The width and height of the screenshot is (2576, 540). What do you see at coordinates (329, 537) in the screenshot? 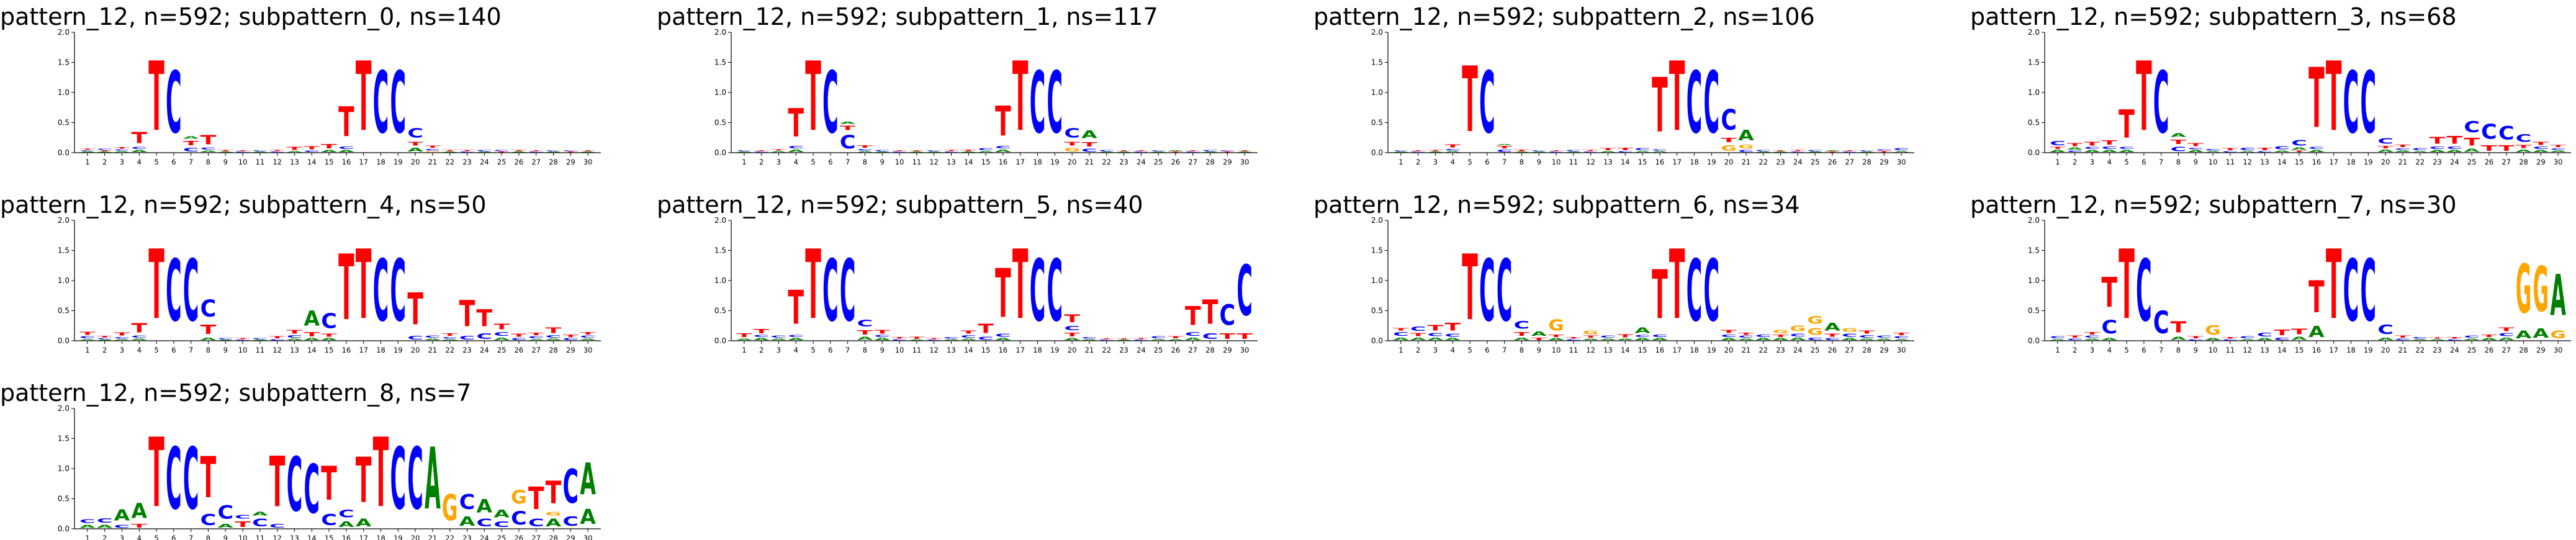
I see `x-tick-label: 15` at bounding box center [329, 537].